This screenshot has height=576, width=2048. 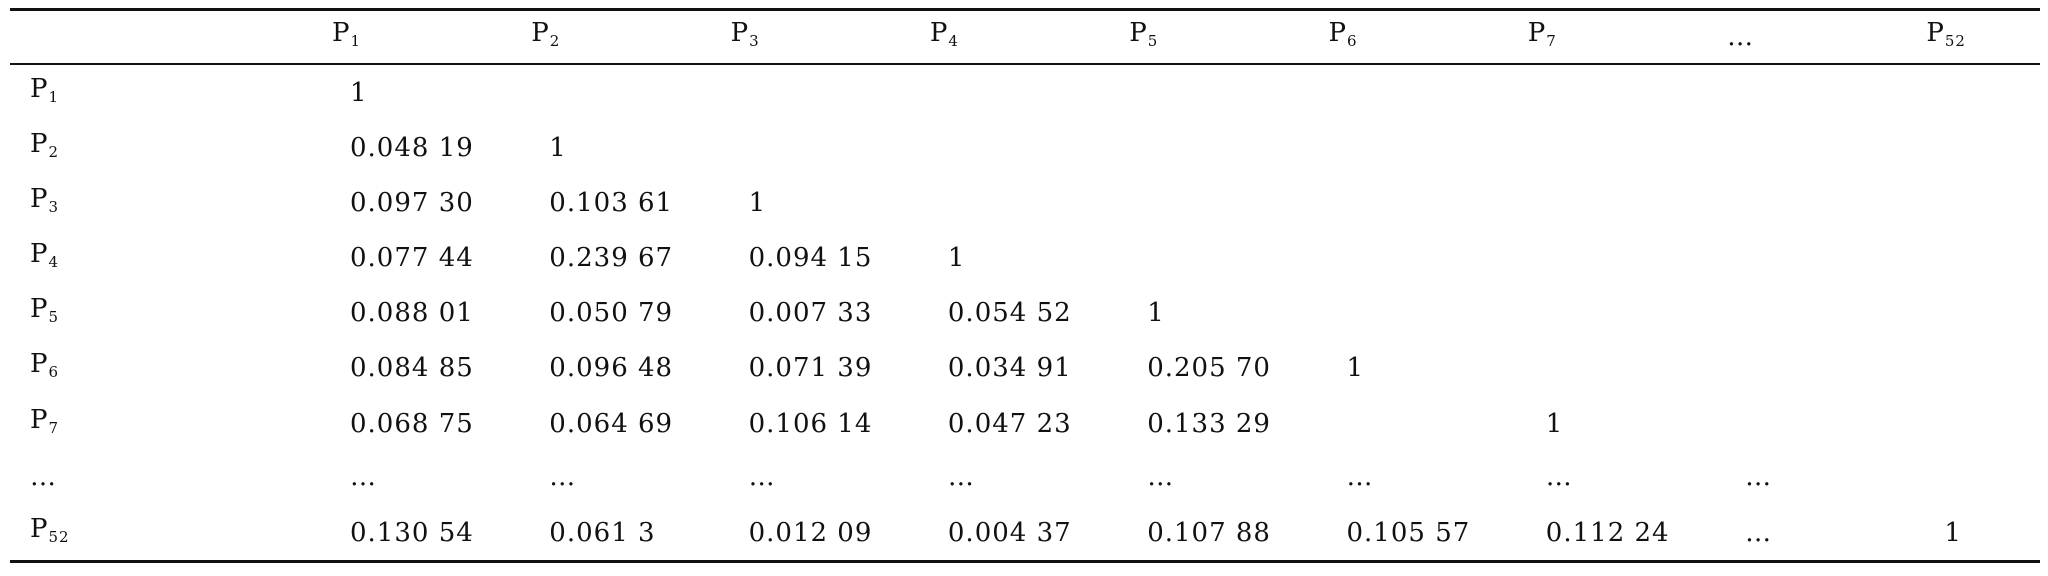 I want to click on column-header-subscript: 3, so click(x=754, y=41).